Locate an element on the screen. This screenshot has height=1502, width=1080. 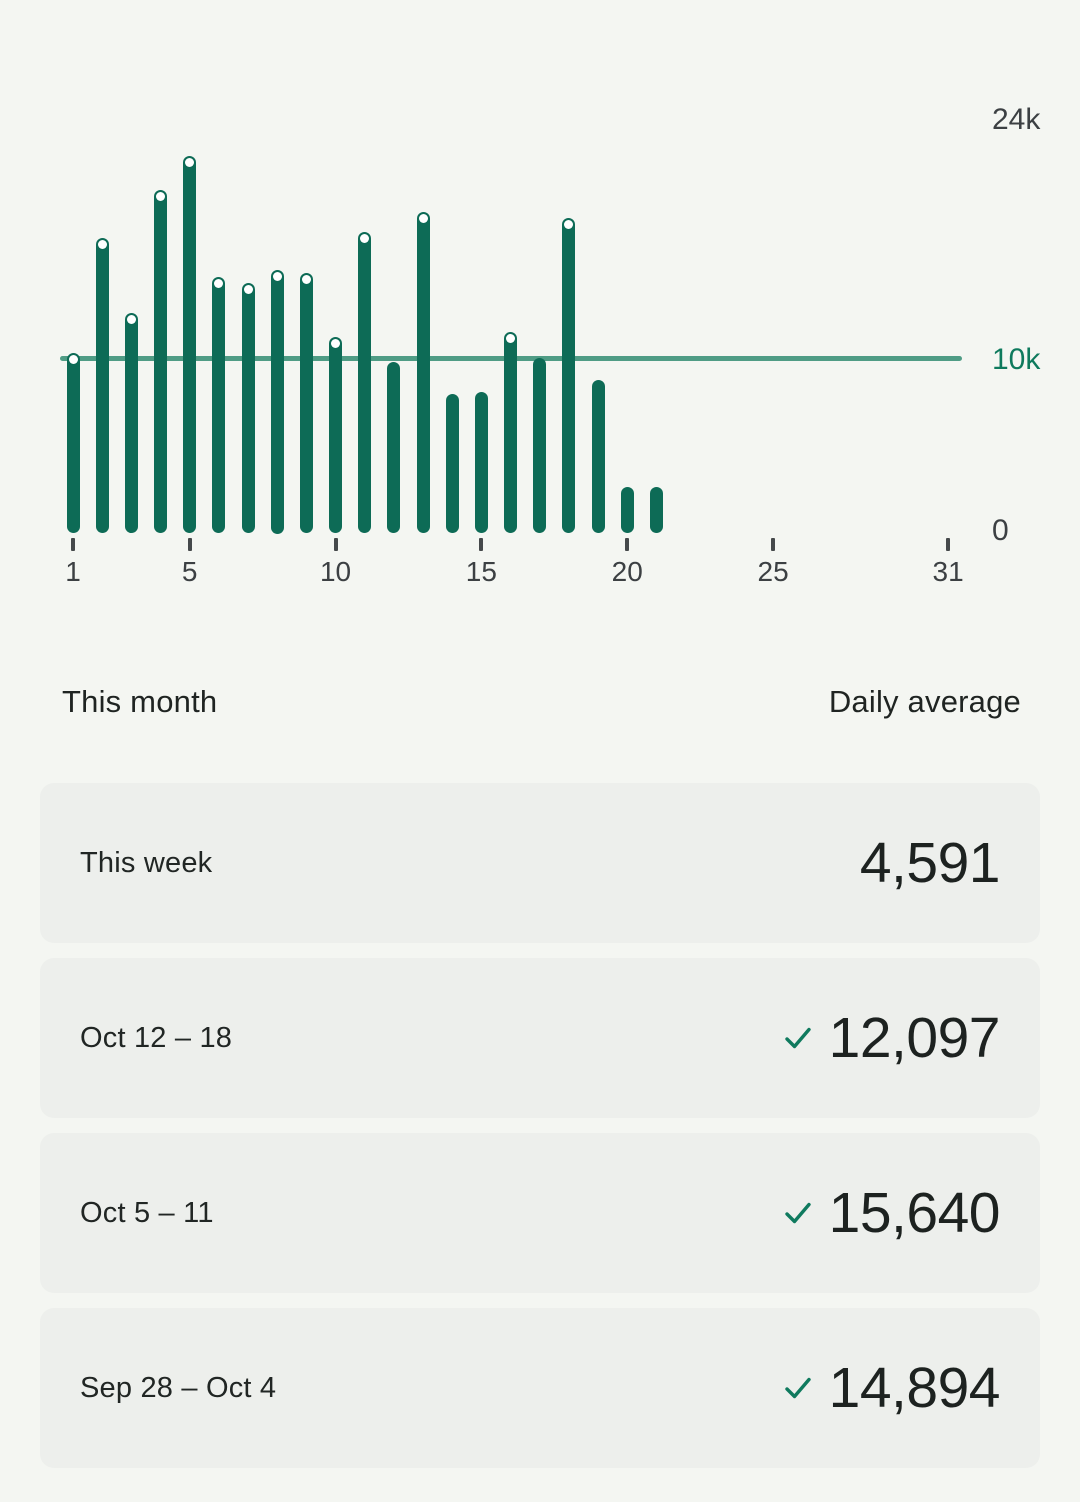
x-axis-label-15: 15 is located at coordinates (481, 571).